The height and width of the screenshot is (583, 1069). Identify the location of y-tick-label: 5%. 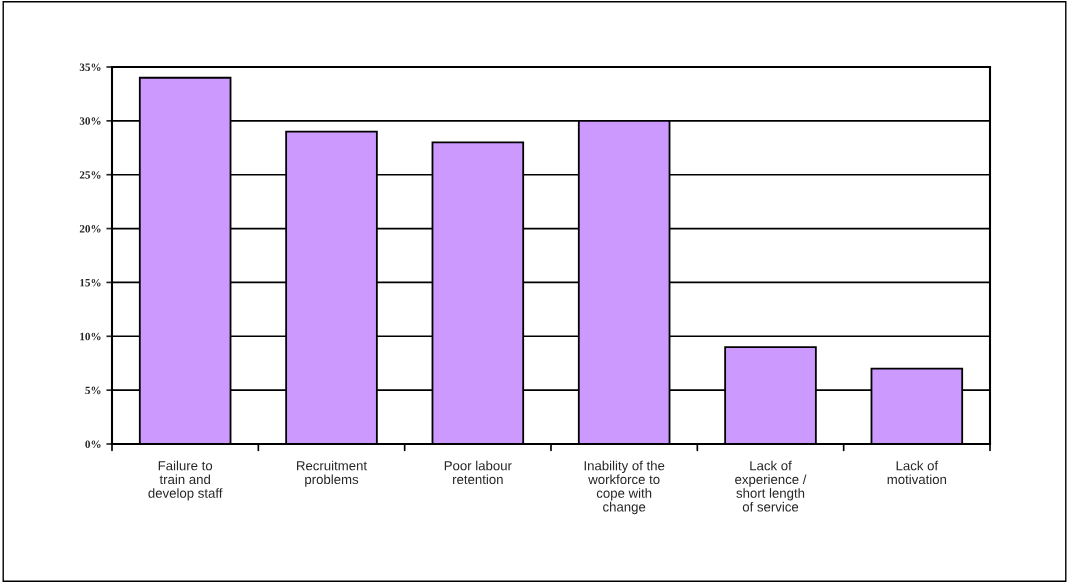
(93, 390).